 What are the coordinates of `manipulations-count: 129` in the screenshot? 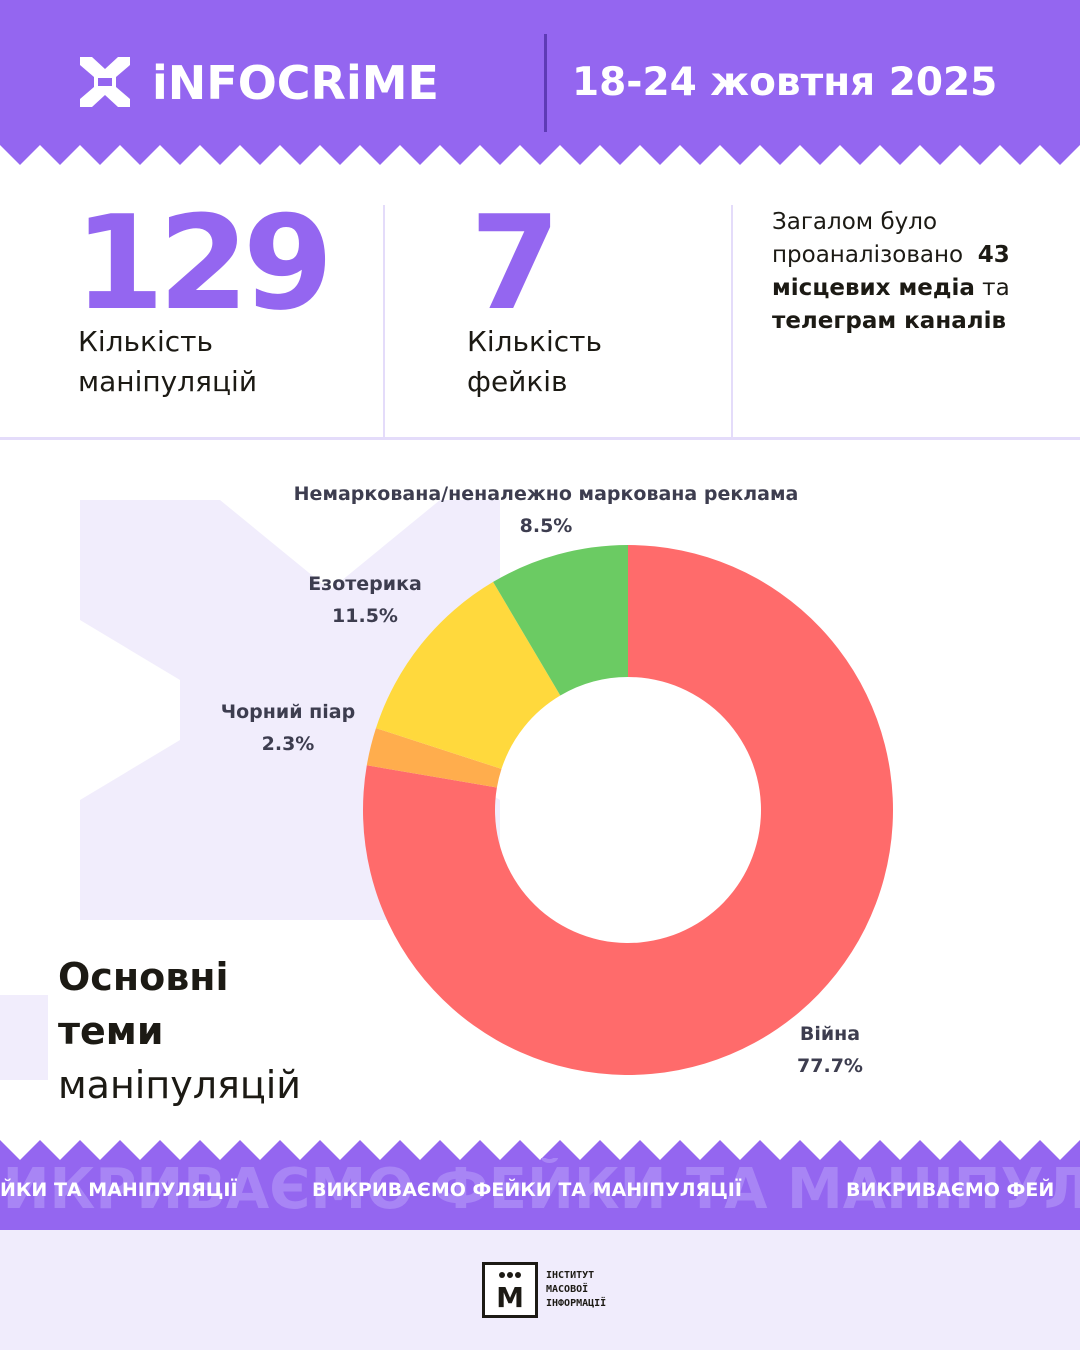 It's located at (203, 263).